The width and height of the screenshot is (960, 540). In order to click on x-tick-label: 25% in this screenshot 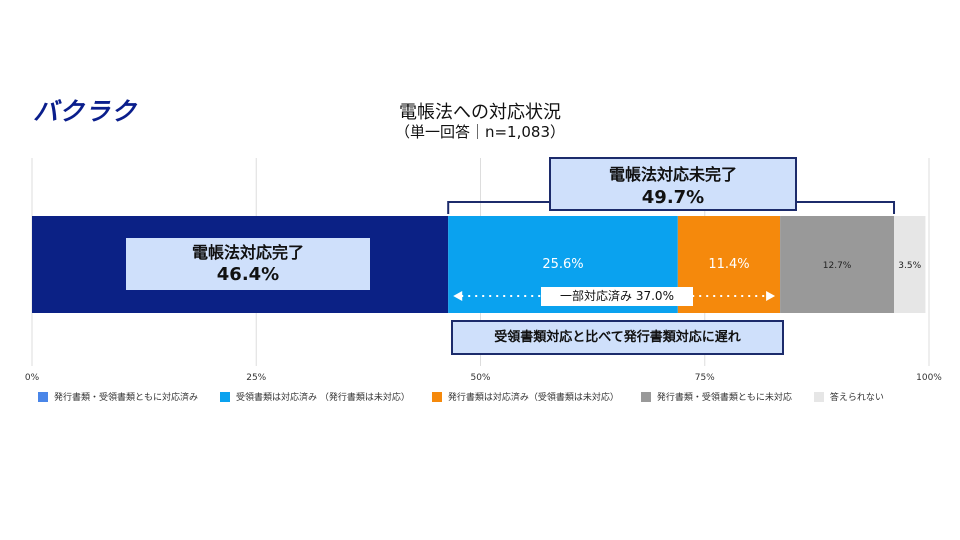, I will do `click(256, 378)`.